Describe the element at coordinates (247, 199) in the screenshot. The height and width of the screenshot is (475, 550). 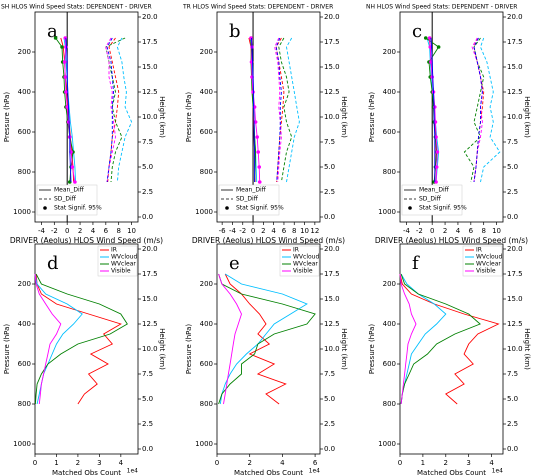
I see `legend-label: SD_Diff` at that location.